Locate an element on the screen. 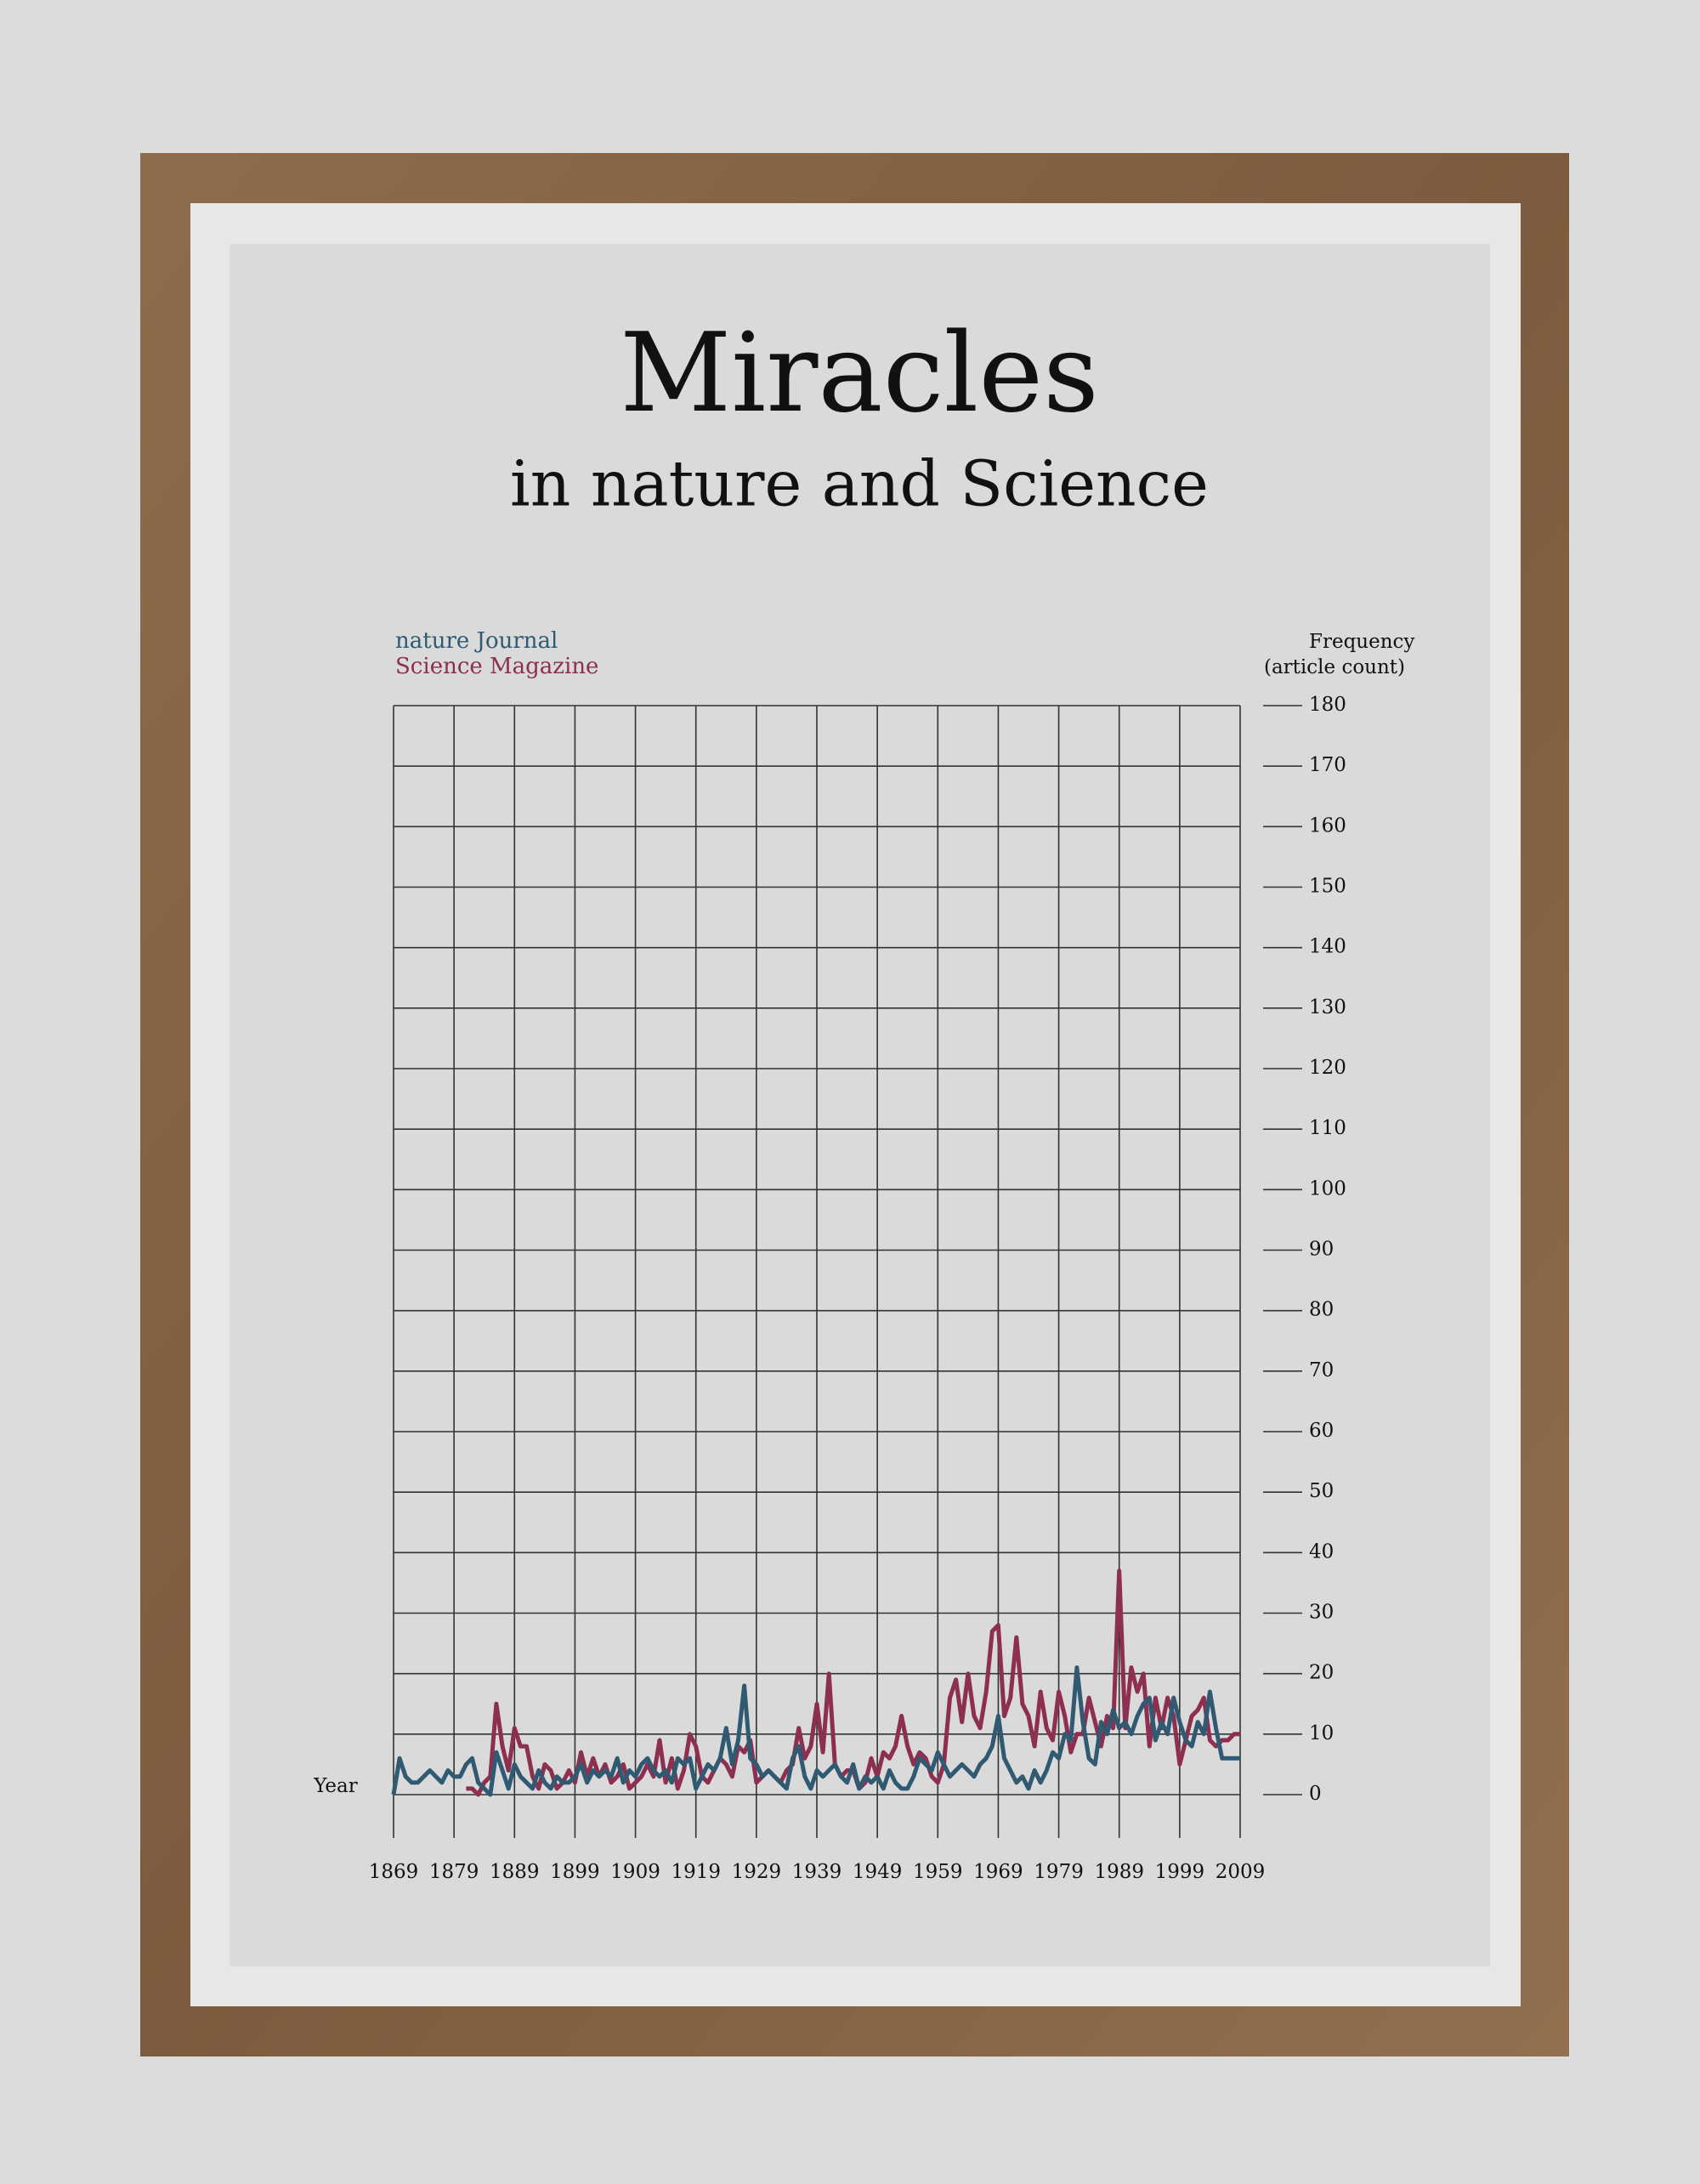  y-tick-label: 10 is located at coordinates (1321, 1733).